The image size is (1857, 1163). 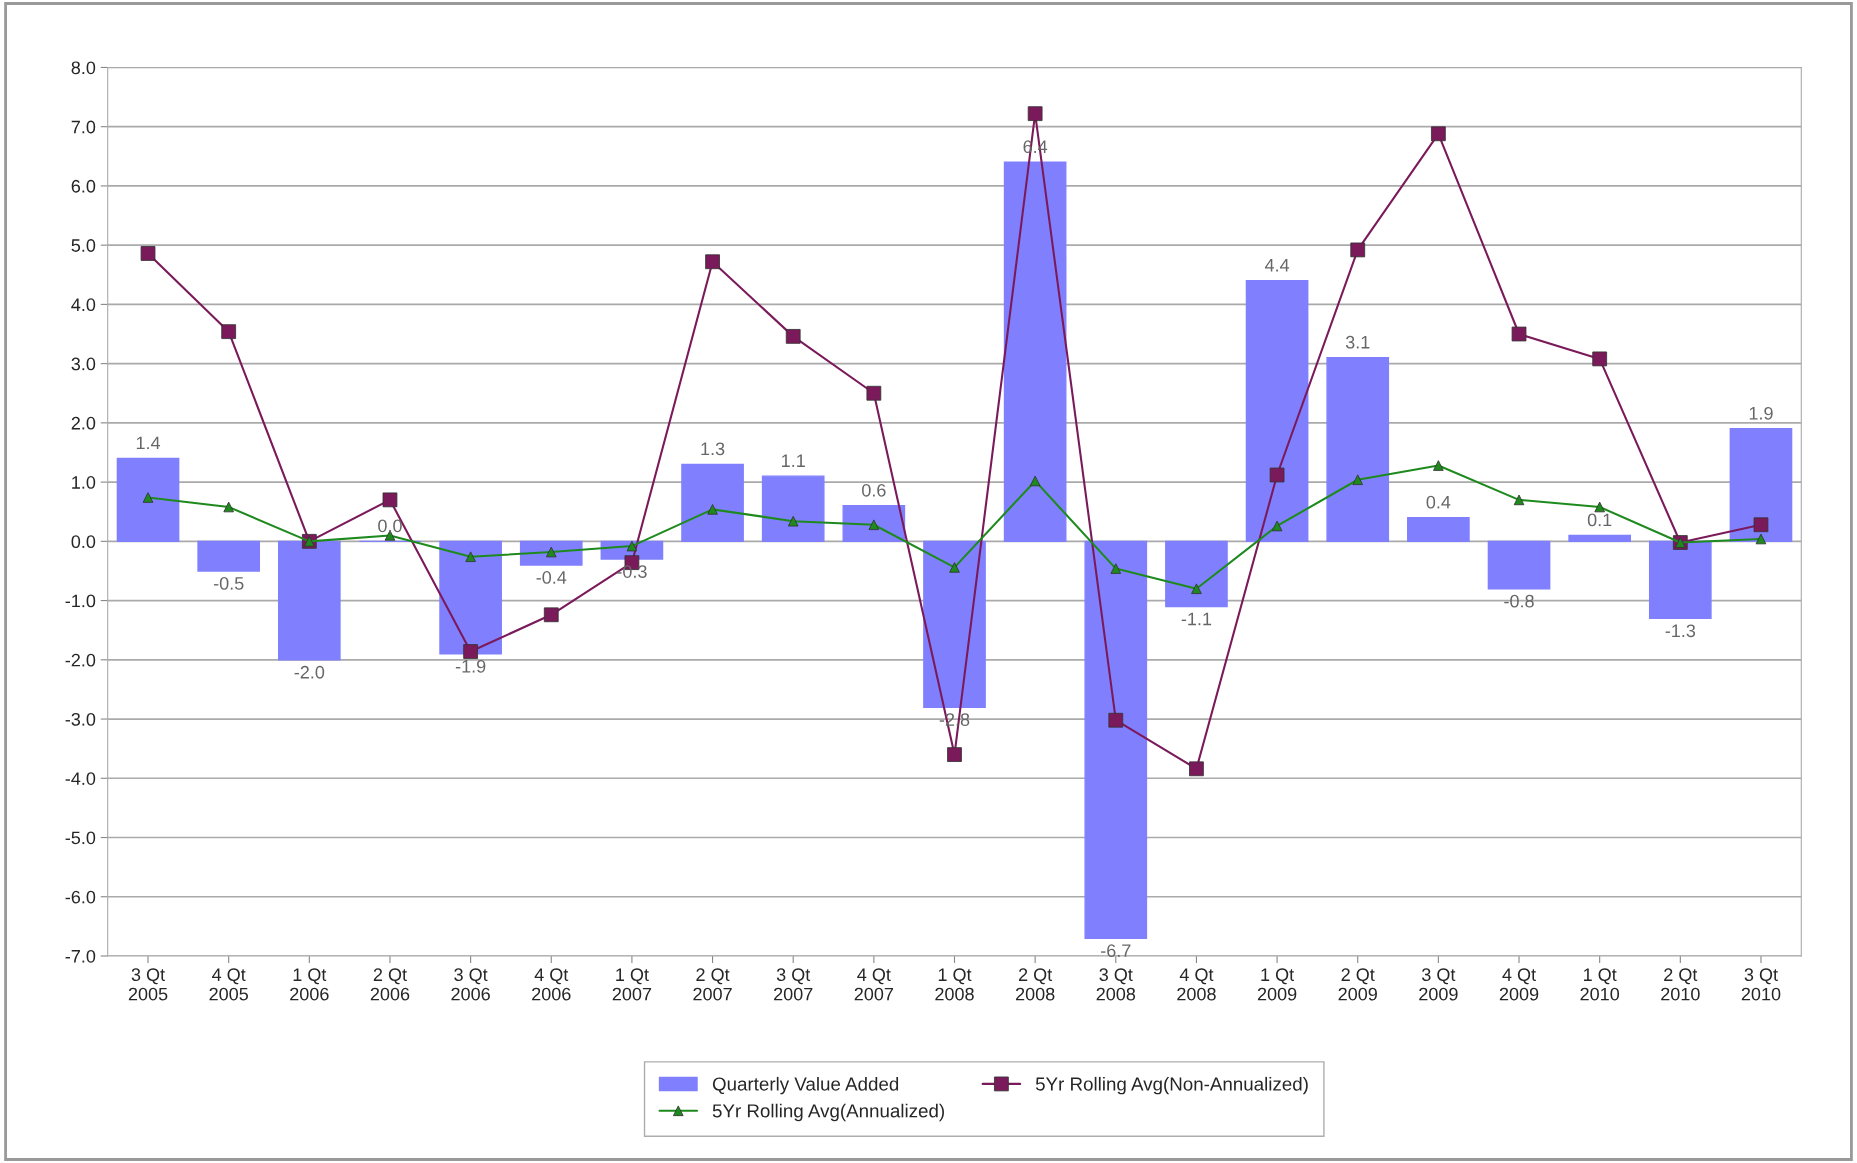 I want to click on x-tick-label: 4 Qt 2006, so click(x=551, y=984).